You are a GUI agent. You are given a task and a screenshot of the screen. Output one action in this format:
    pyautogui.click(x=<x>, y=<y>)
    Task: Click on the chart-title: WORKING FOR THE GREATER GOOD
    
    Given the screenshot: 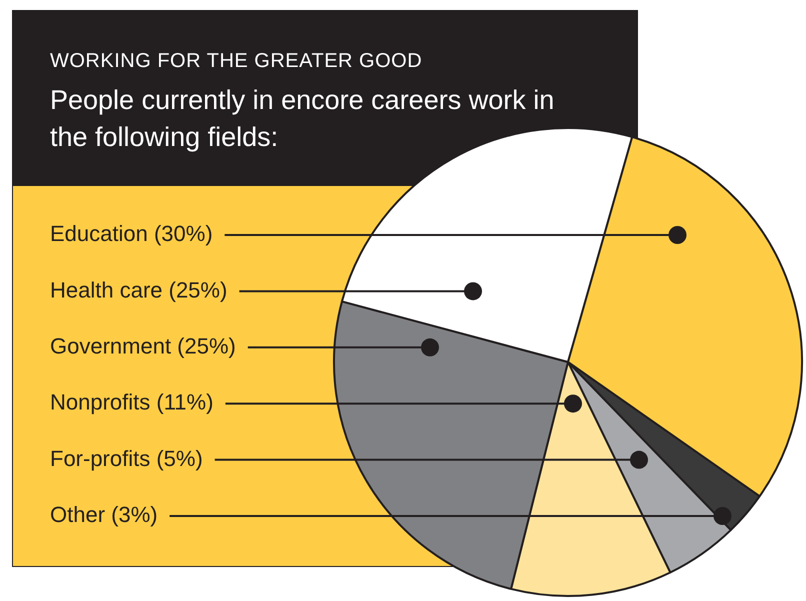 What is the action you would take?
    pyautogui.click(x=236, y=61)
    